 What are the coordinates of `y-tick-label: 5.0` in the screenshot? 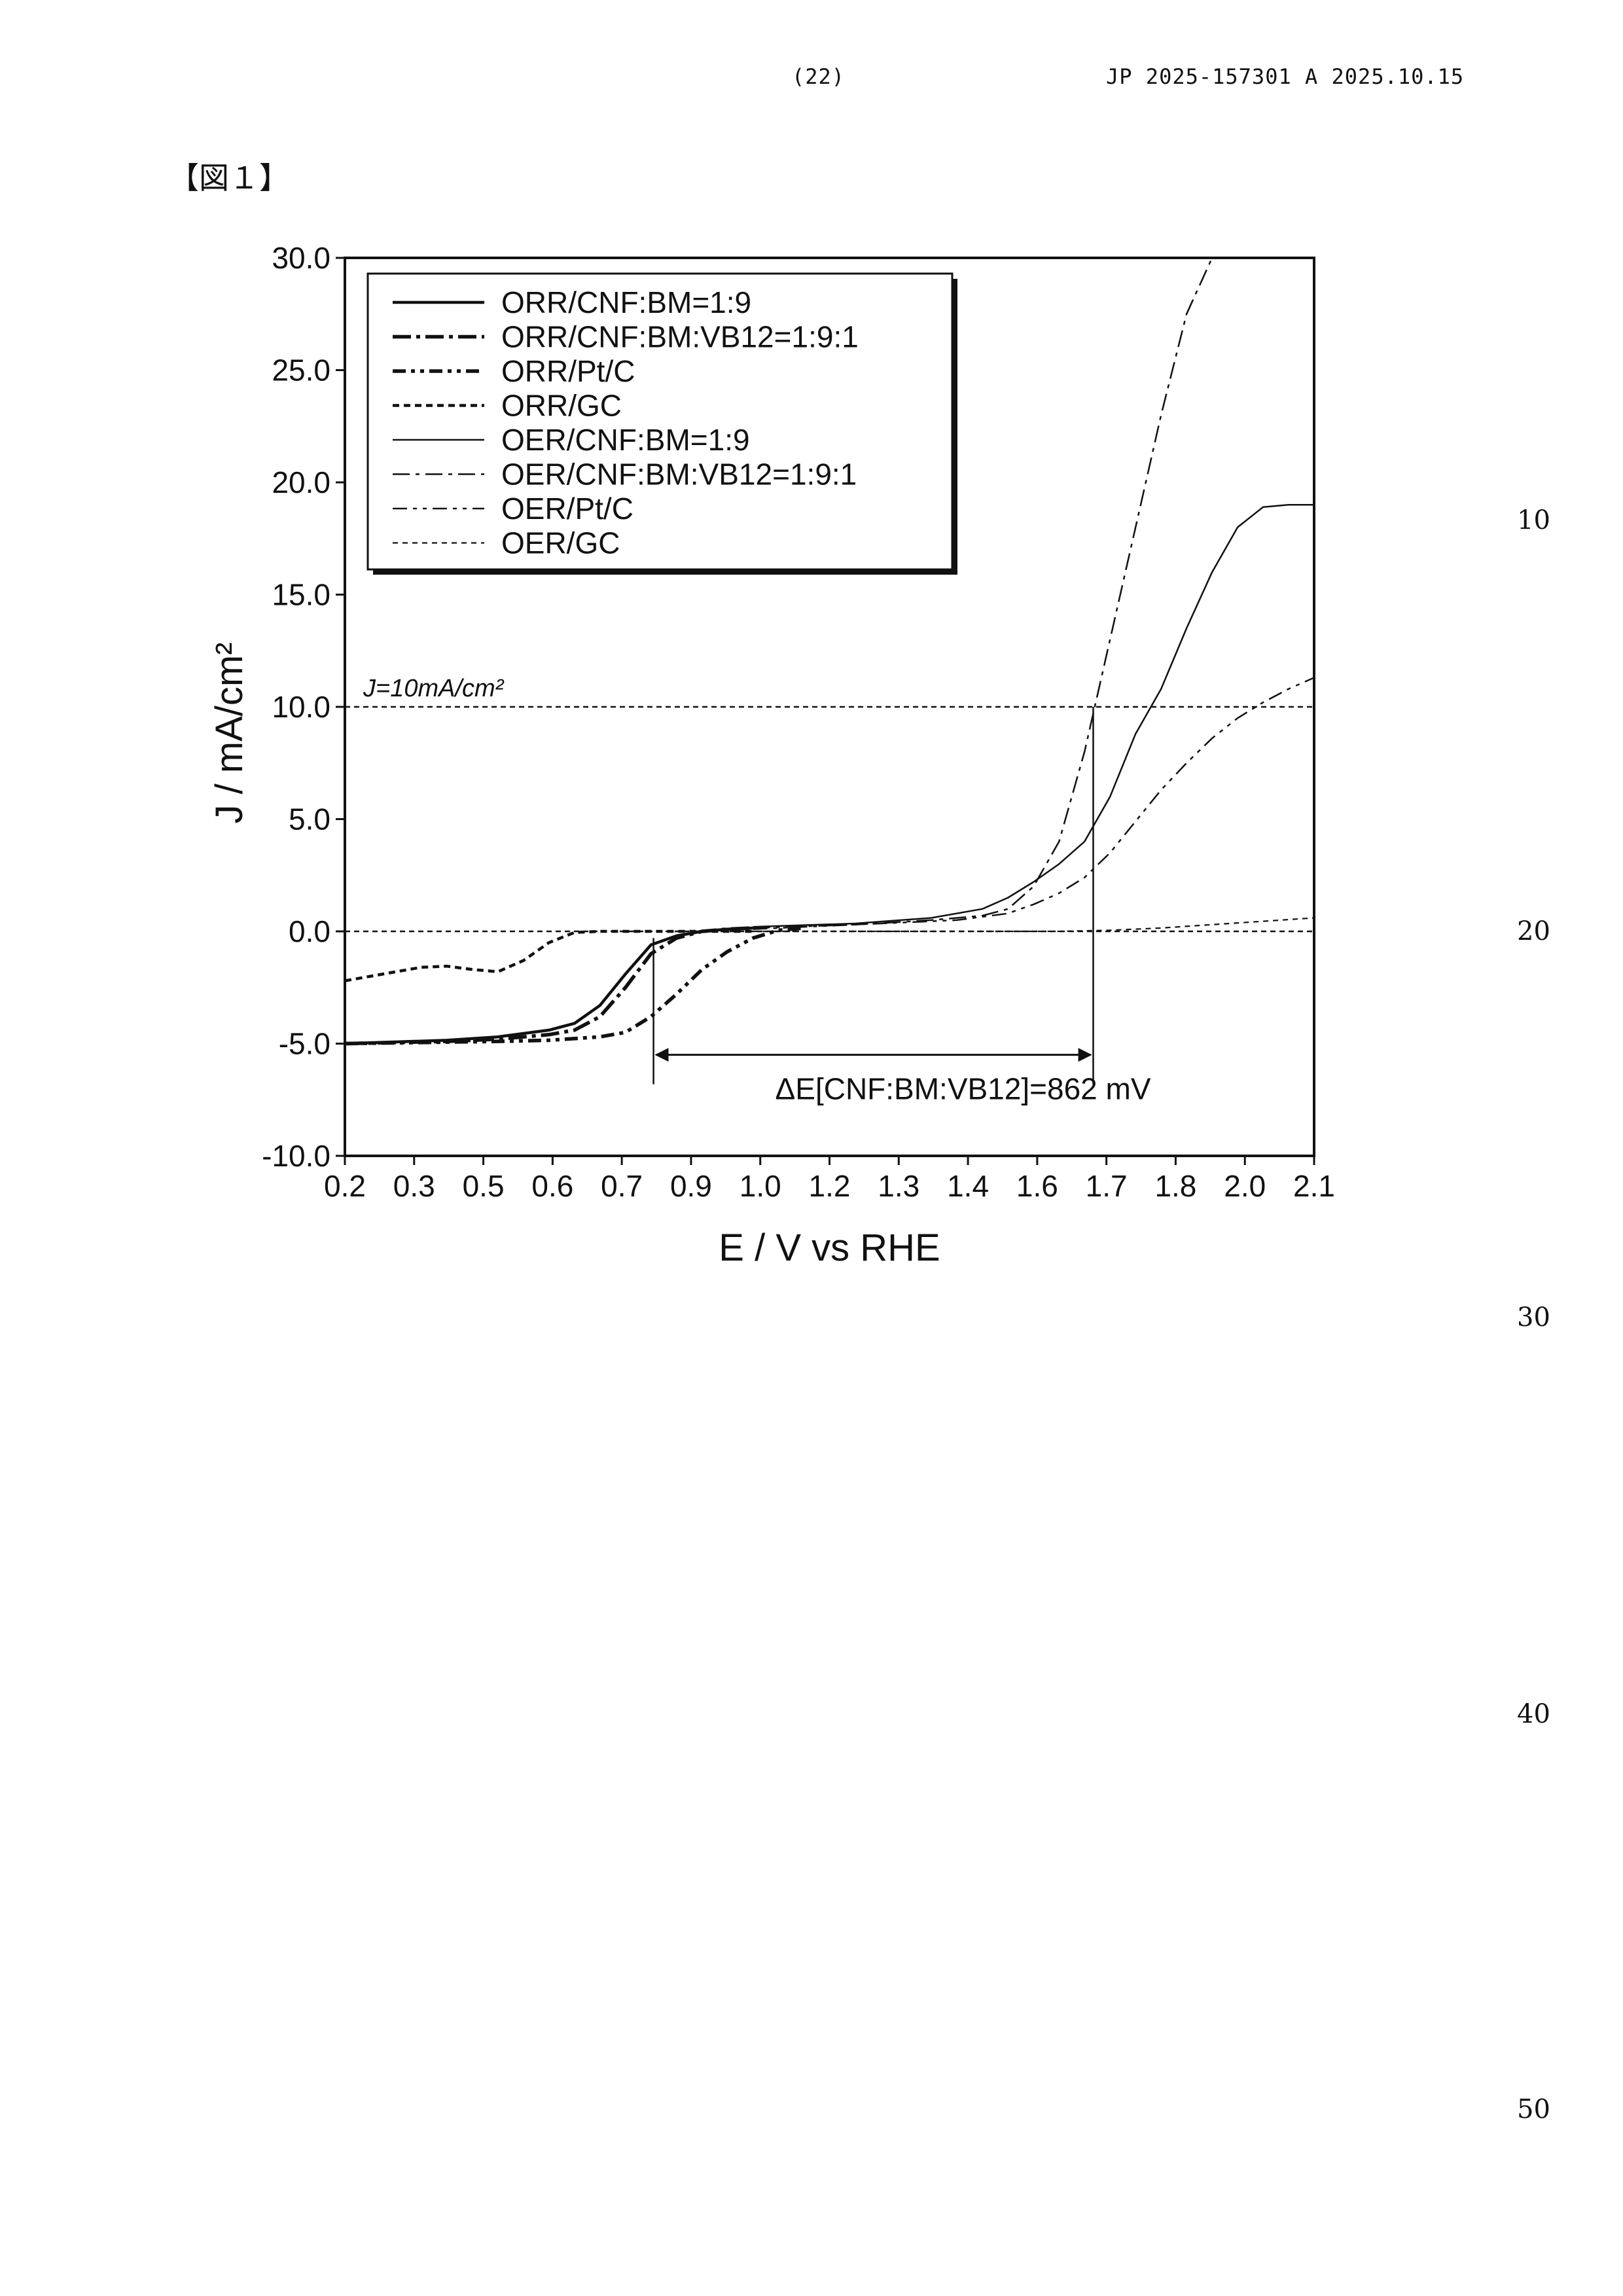 It's located at (309, 819).